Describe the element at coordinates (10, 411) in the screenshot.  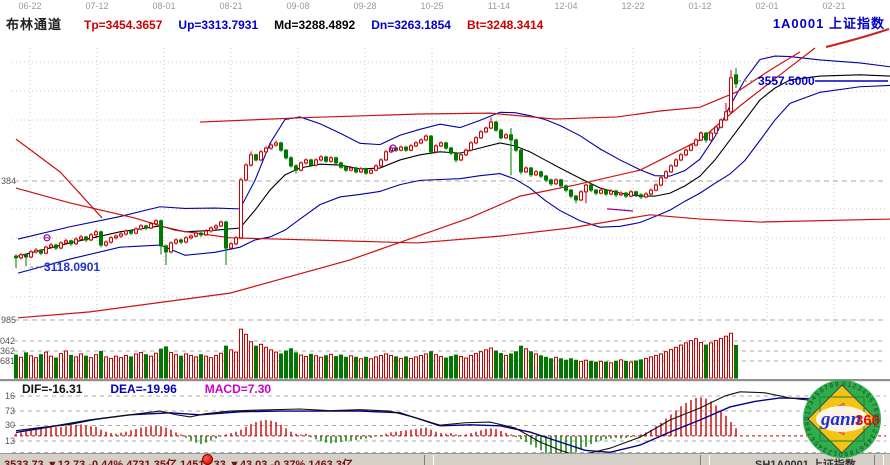
I see `macd-axis-label: 73` at that location.